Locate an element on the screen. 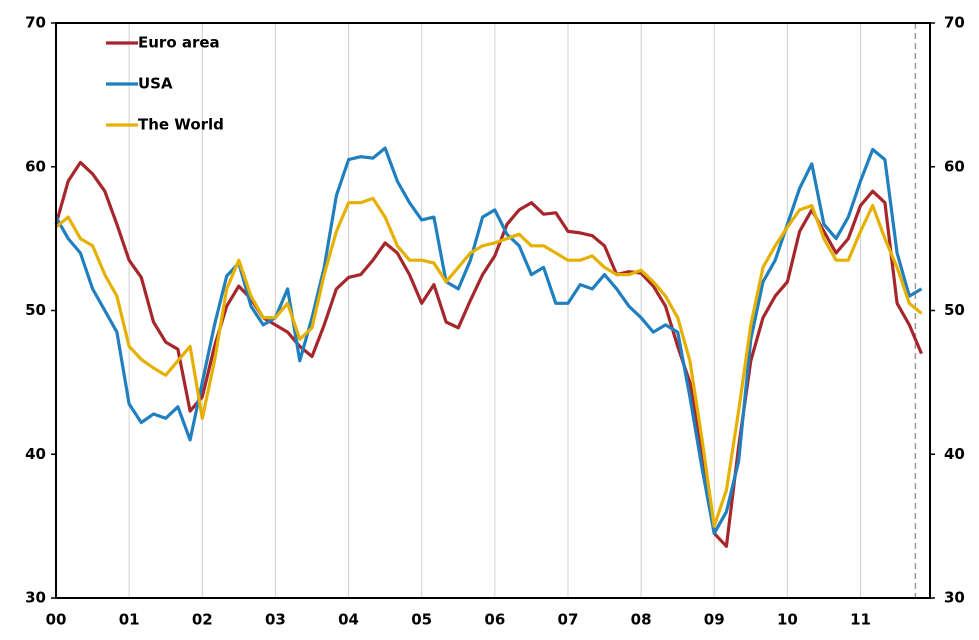 This screenshot has width=979, height=640. x-tick-label: 00 is located at coordinates (56, 620).